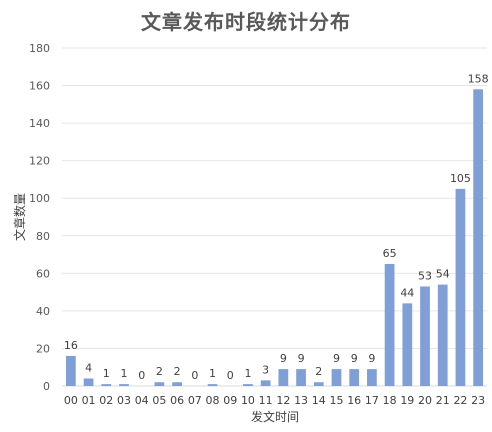 The width and height of the screenshot is (492, 432). What do you see at coordinates (39, 48) in the screenshot?
I see `y-tick-label: 180` at bounding box center [39, 48].